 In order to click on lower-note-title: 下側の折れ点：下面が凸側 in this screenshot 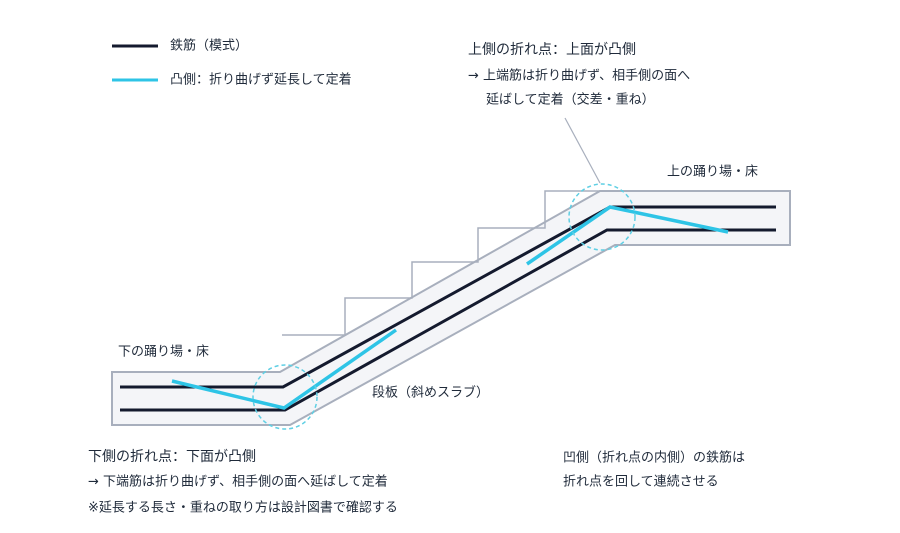, I will do `click(172, 457)`.